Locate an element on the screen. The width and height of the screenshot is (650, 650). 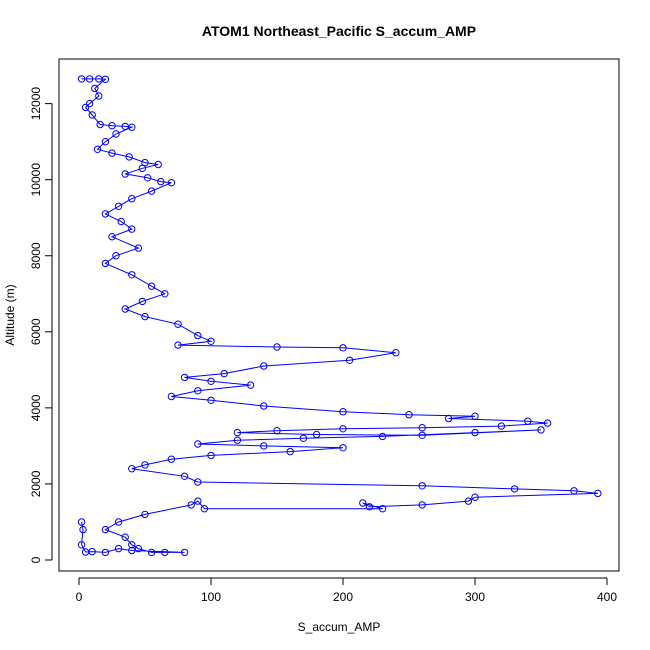
x-axis-label: S_accum_AMP is located at coordinates (339, 627).